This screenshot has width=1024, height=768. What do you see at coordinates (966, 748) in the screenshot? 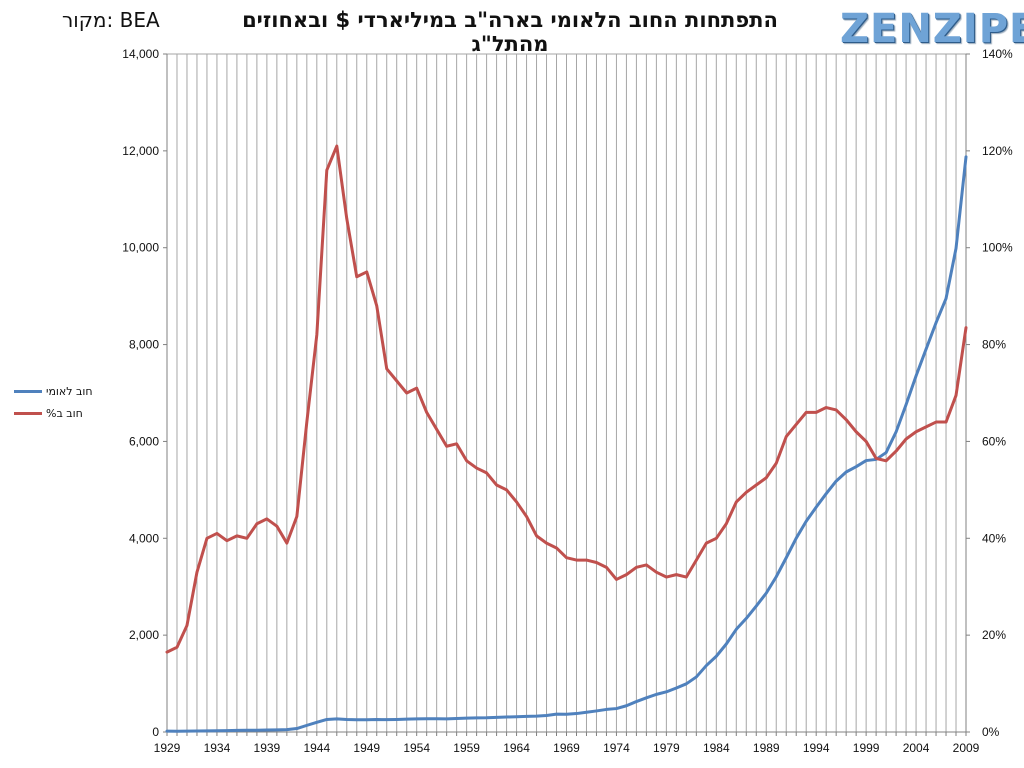
I see `x-tick-label: 2009` at bounding box center [966, 748].